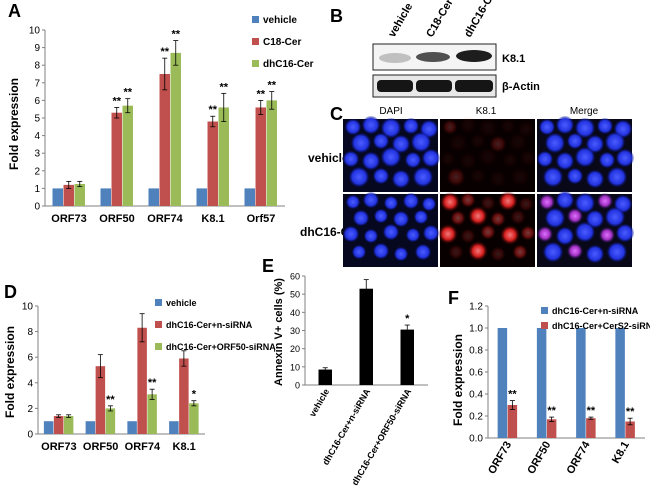 The height and width of the screenshot is (488, 650). I want to click on blot-lane-label-c18: C18-Cer, so click(440, 20).